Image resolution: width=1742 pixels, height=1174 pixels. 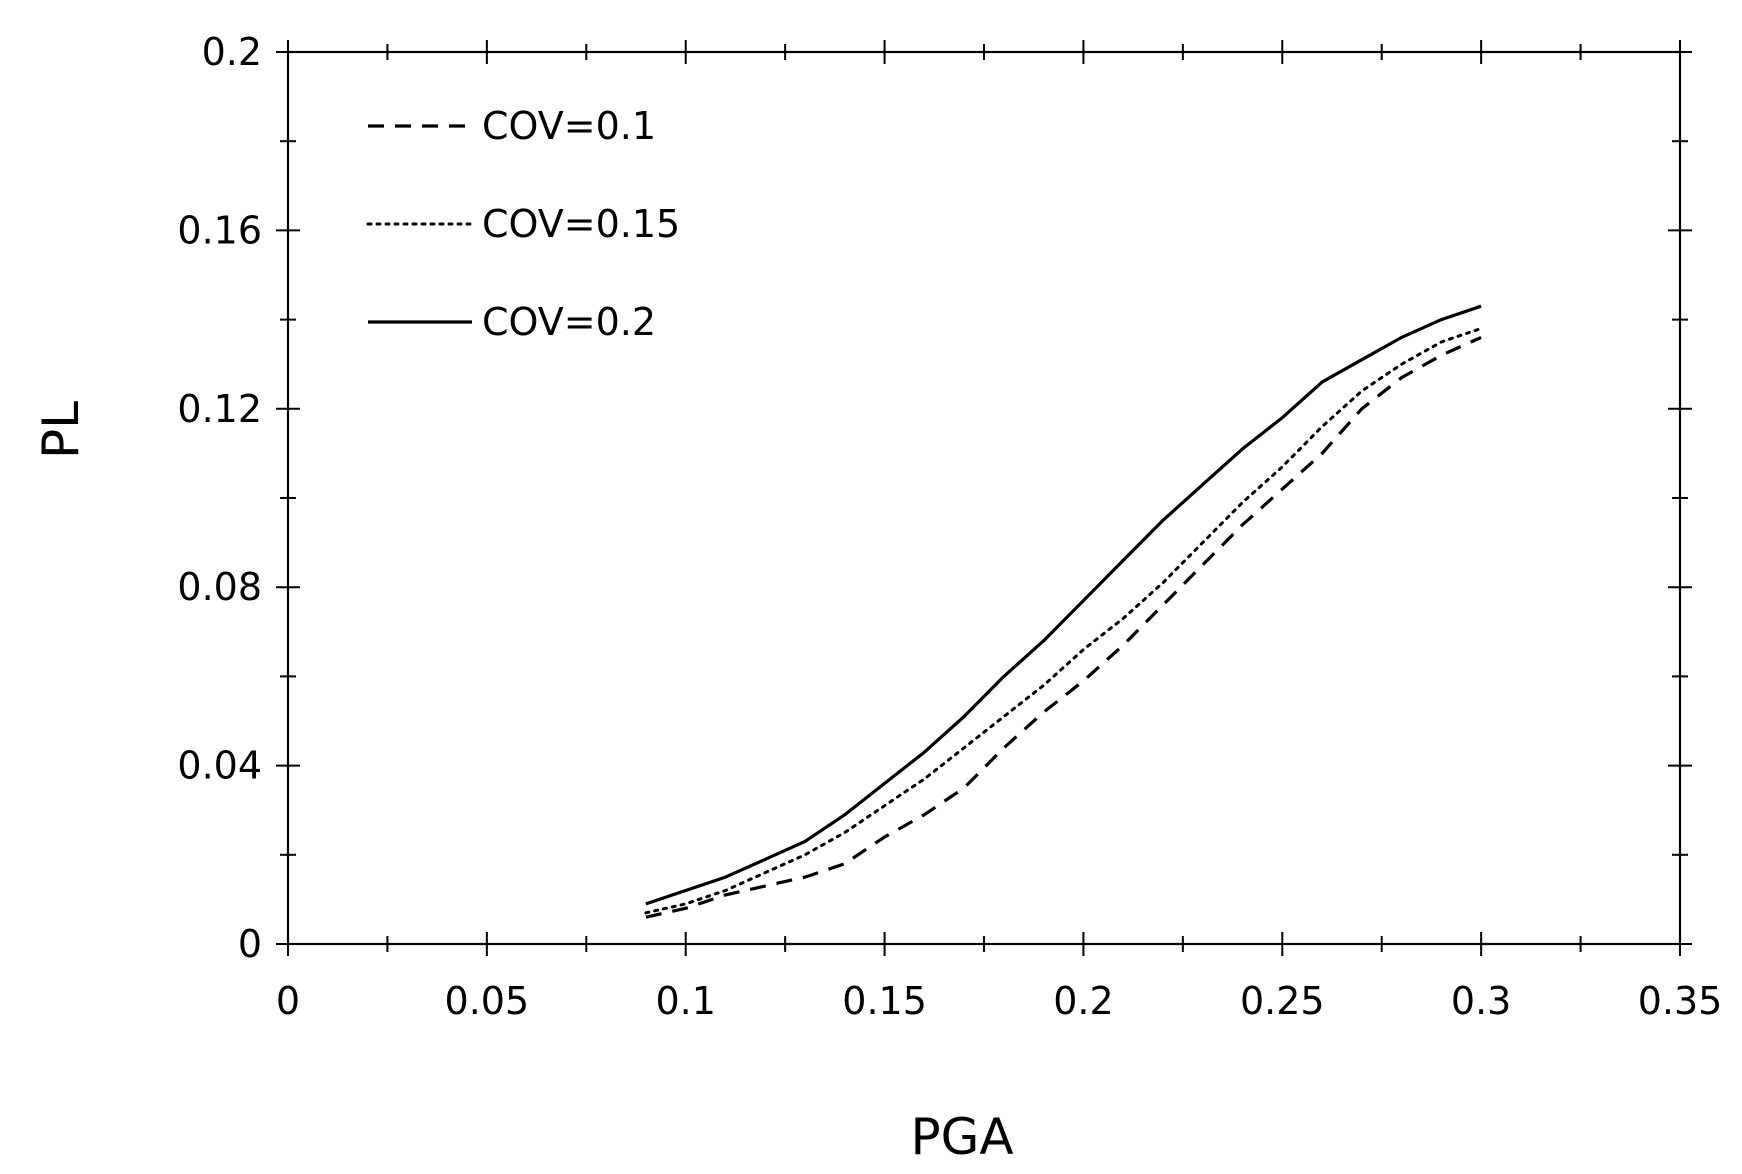 What do you see at coordinates (61, 430) in the screenshot?
I see `y-axis-title: PL` at bounding box center [61, 430].